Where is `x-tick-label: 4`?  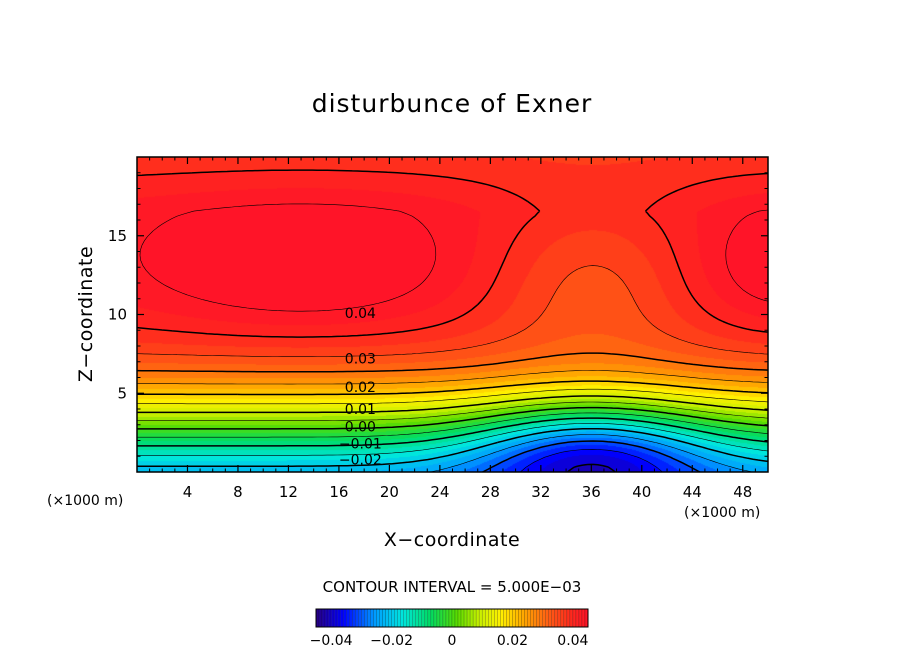
x-tick-label: 4 is located at coordinates (188, 492).